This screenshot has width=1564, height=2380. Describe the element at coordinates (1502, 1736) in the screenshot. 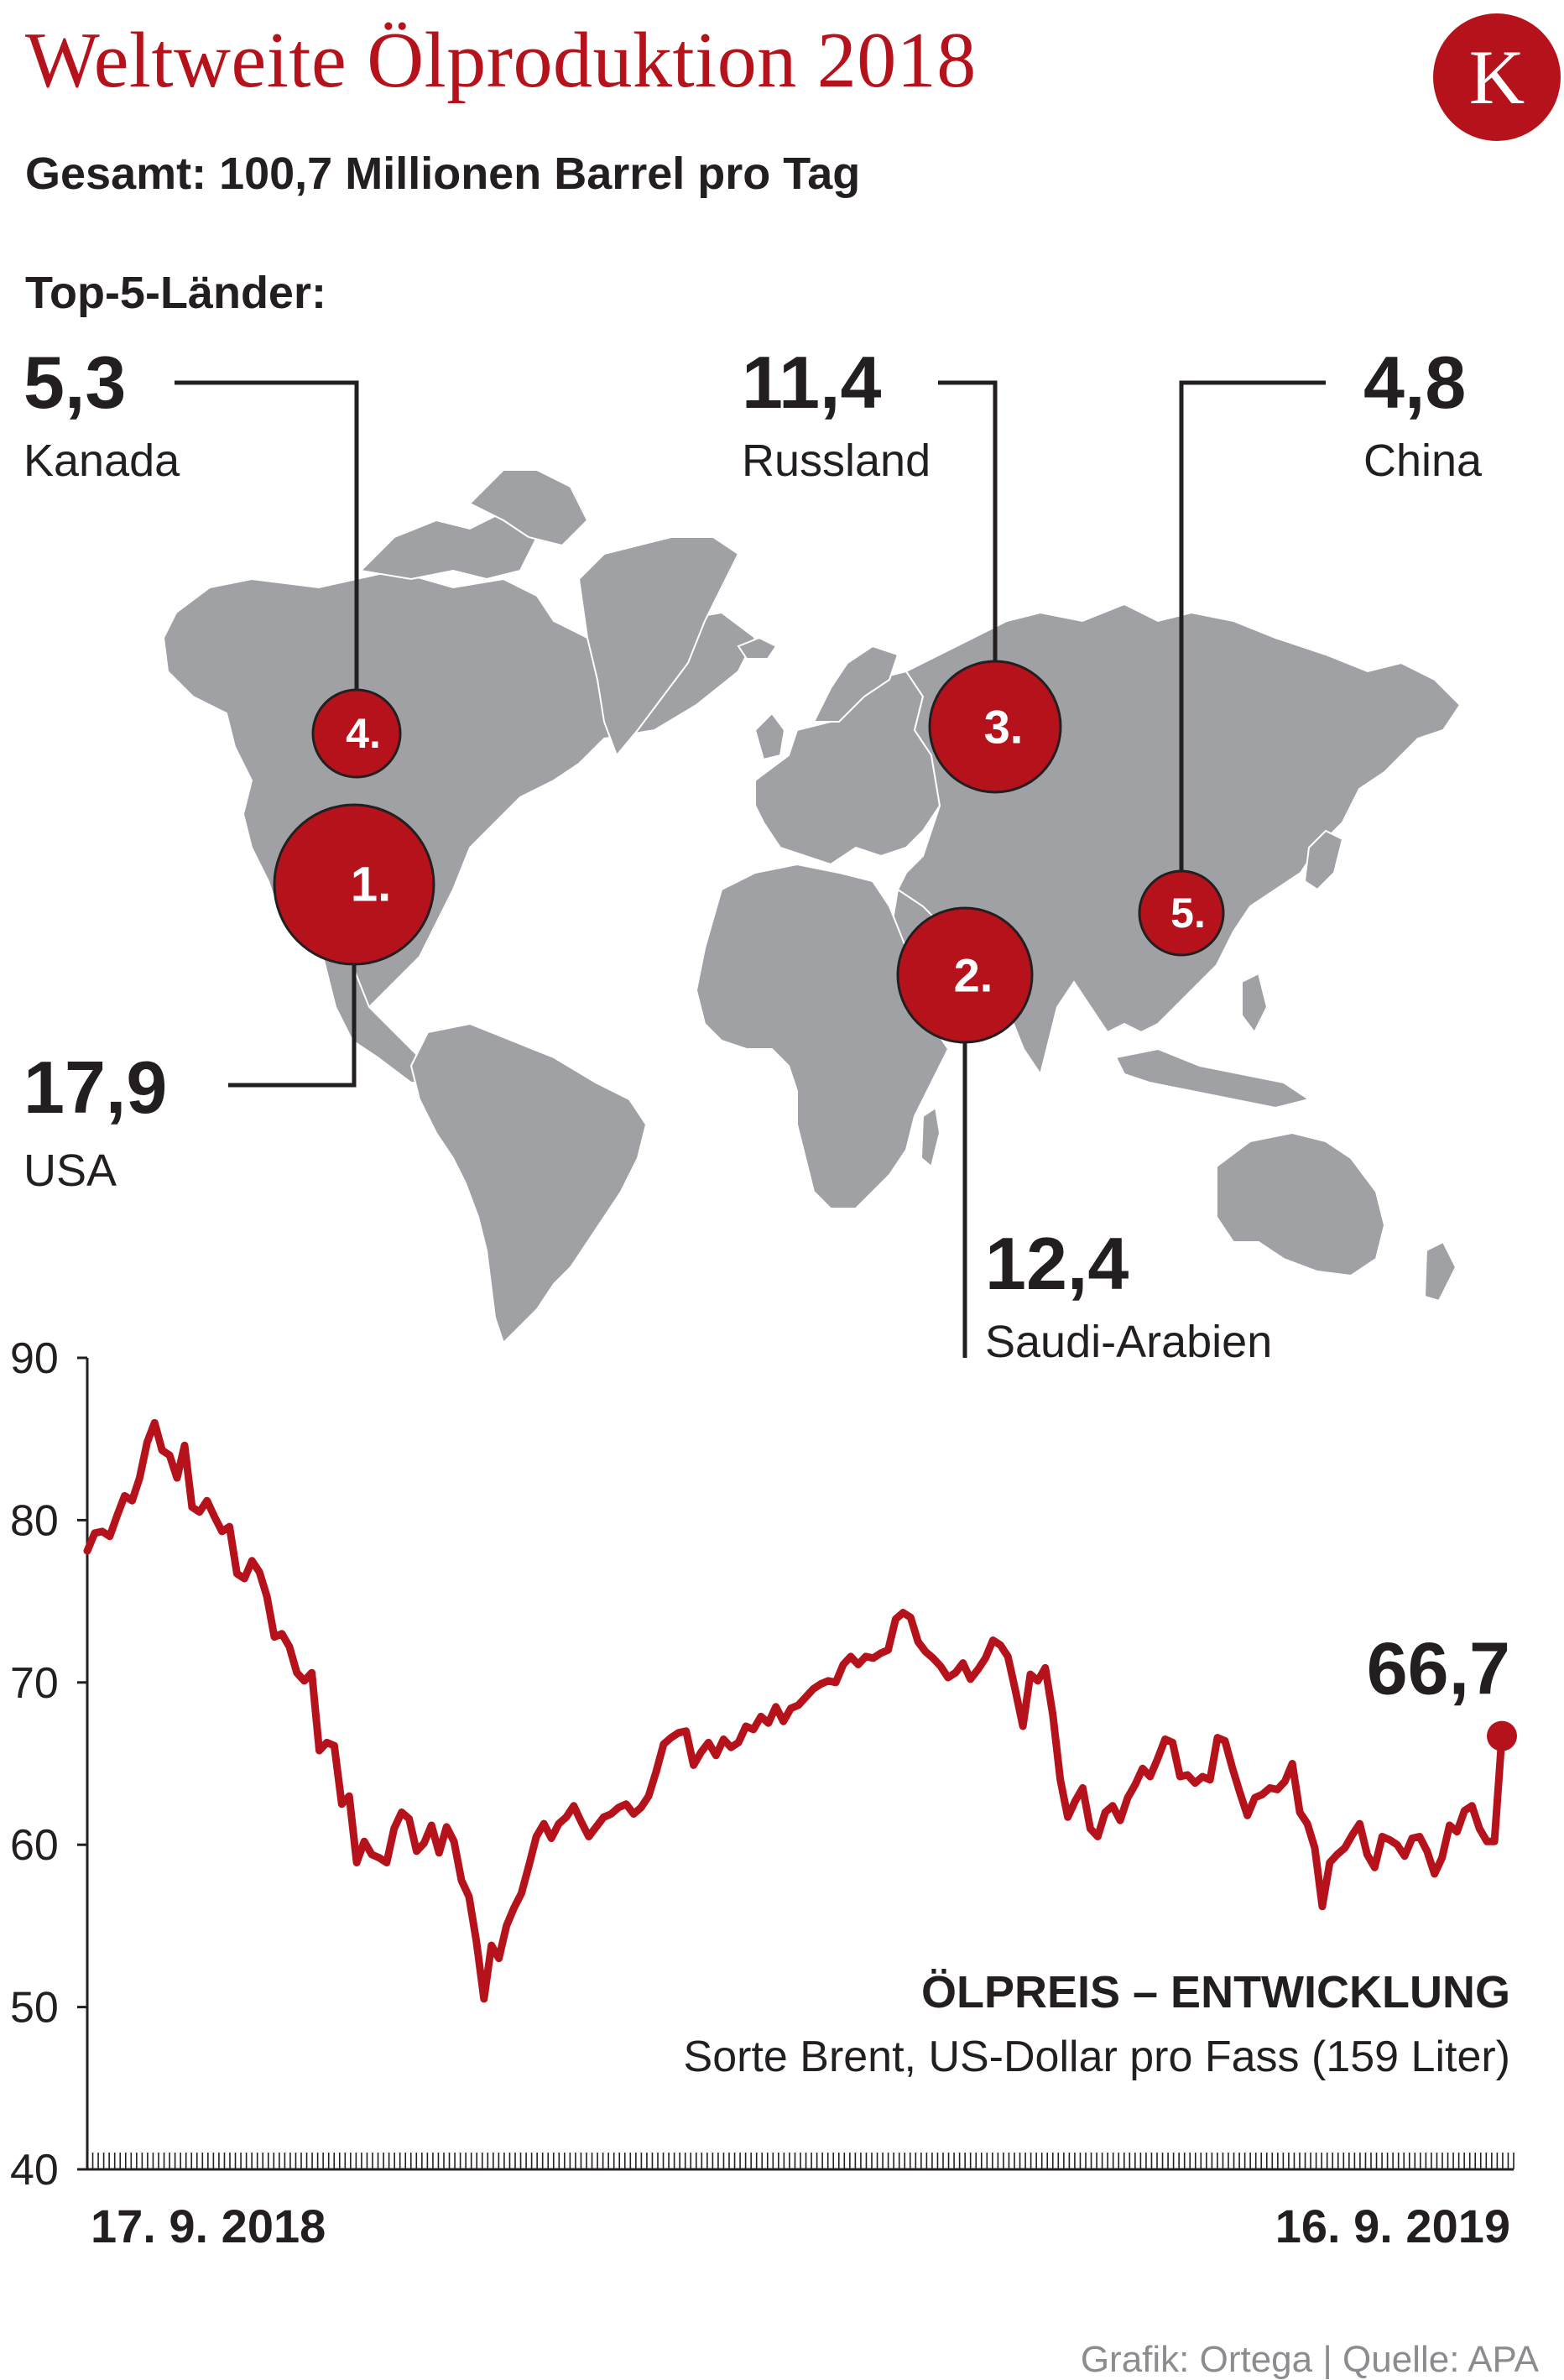

I see `last-point-marker` at that location.